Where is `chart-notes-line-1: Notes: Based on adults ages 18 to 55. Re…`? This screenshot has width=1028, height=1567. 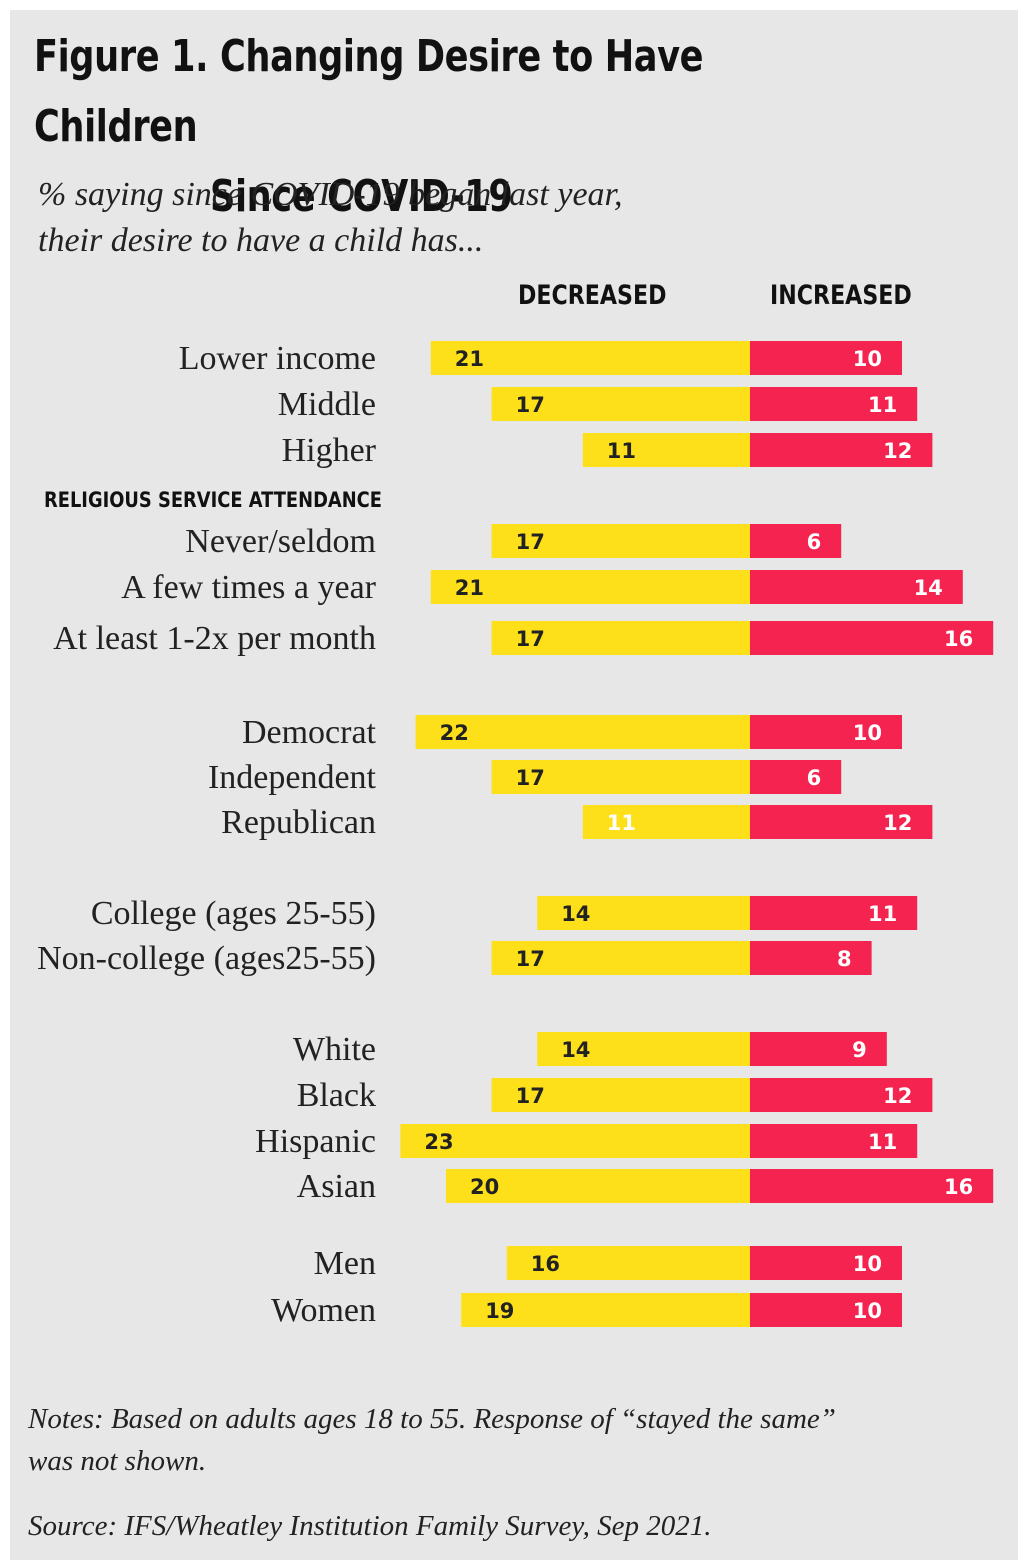
chart-notes-line-1: Notes: Based on adults ages 18 to 55. Re… is located at coordinates (432, 1419).